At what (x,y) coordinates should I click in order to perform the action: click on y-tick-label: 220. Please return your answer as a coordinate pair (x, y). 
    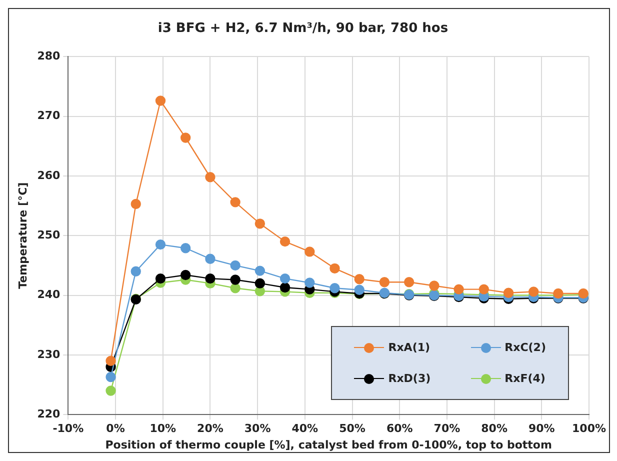
    Looking at the image, I should click on (48, 413).